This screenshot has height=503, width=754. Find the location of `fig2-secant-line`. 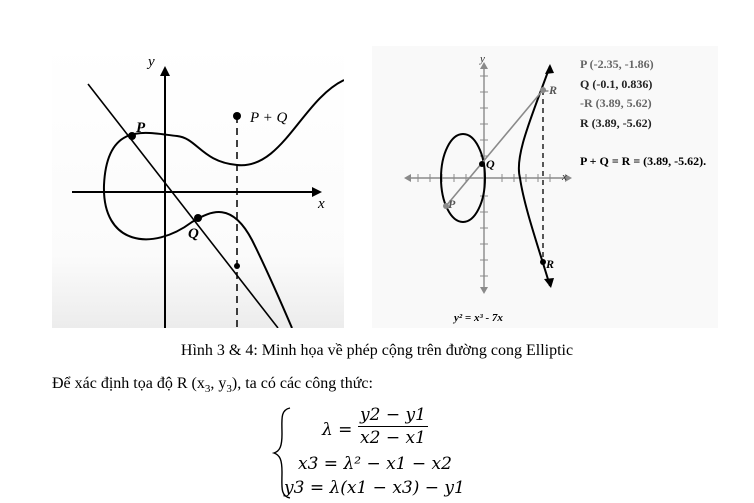

fig2-secant-line is located at coordinates (494, 148).